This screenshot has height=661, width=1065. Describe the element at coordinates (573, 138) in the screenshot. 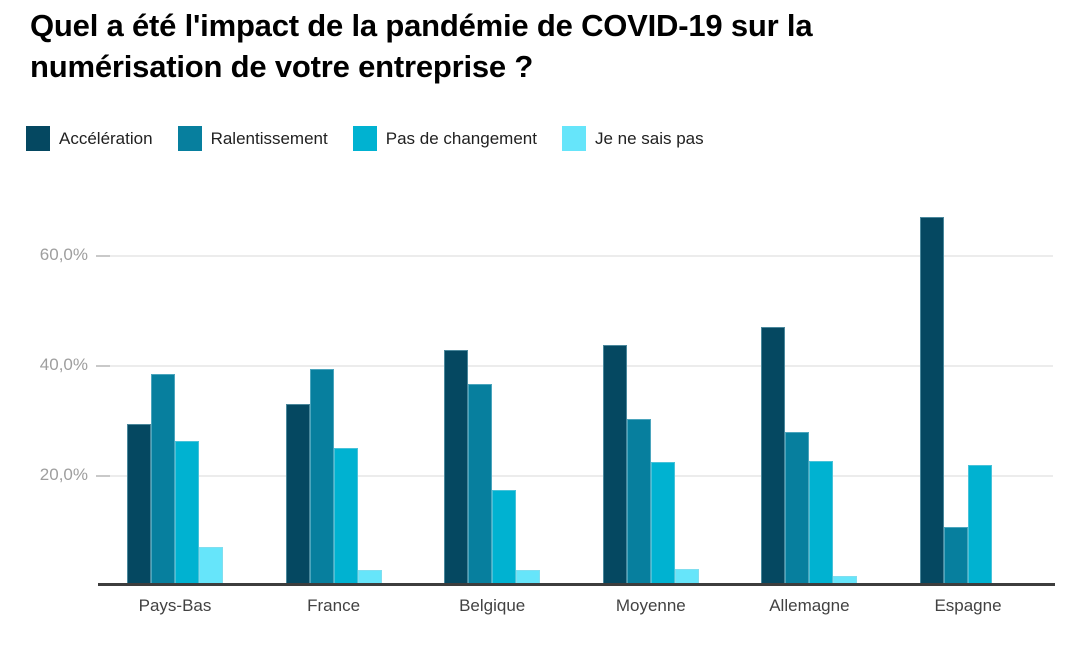

I see `legend-swatch-je-ne-sais-pas` at that location.